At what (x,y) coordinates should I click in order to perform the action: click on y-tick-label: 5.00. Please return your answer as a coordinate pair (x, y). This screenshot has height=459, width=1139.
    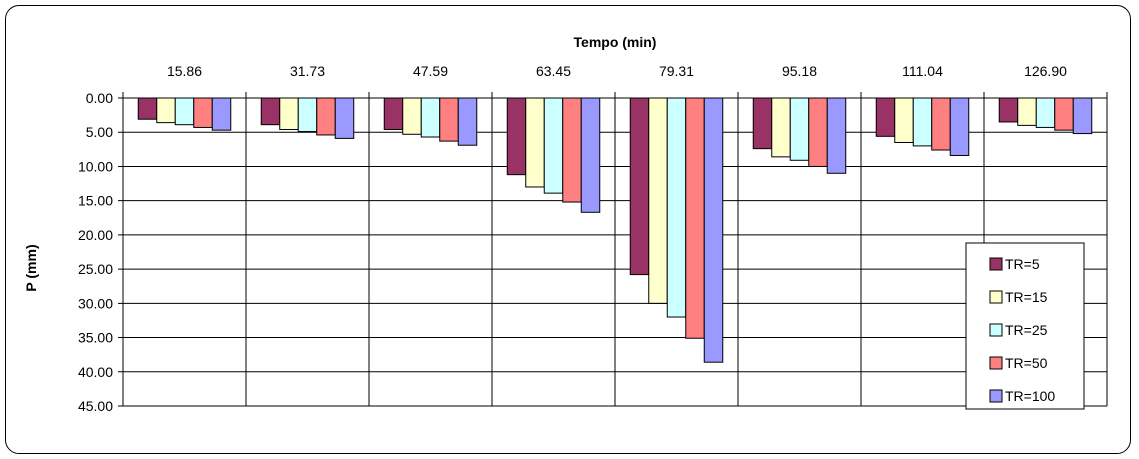
    Looking at the image, I should click on (99, 132).